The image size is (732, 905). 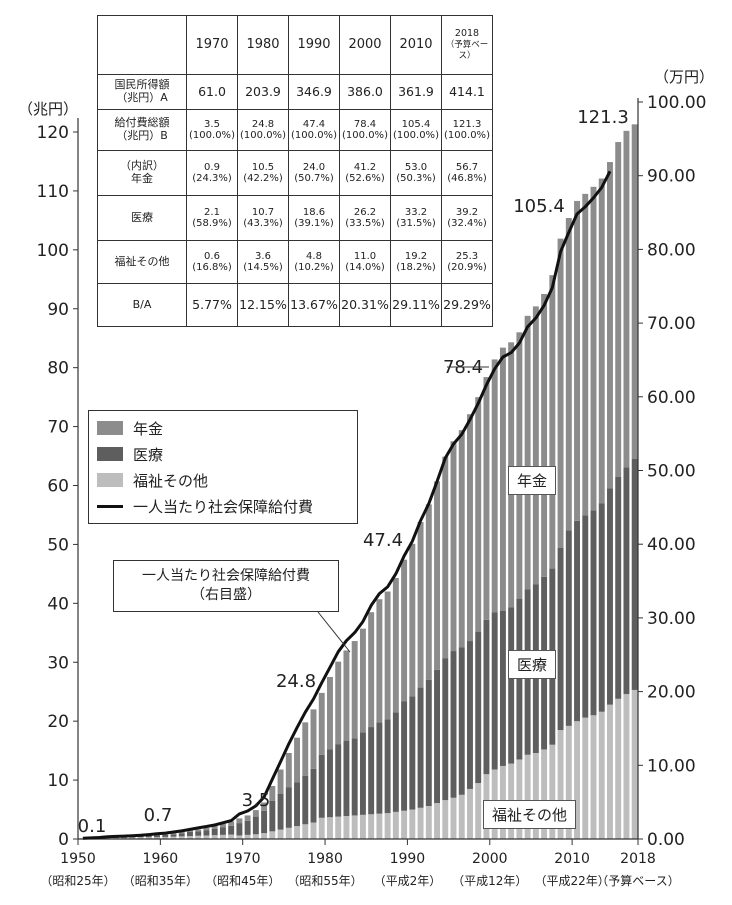 What do you see at coordinates (223, 506) in the screenshot?
I see `legend-label-per-capita: 一人当たり社会保障給付費` at bounding box center [223, 506].